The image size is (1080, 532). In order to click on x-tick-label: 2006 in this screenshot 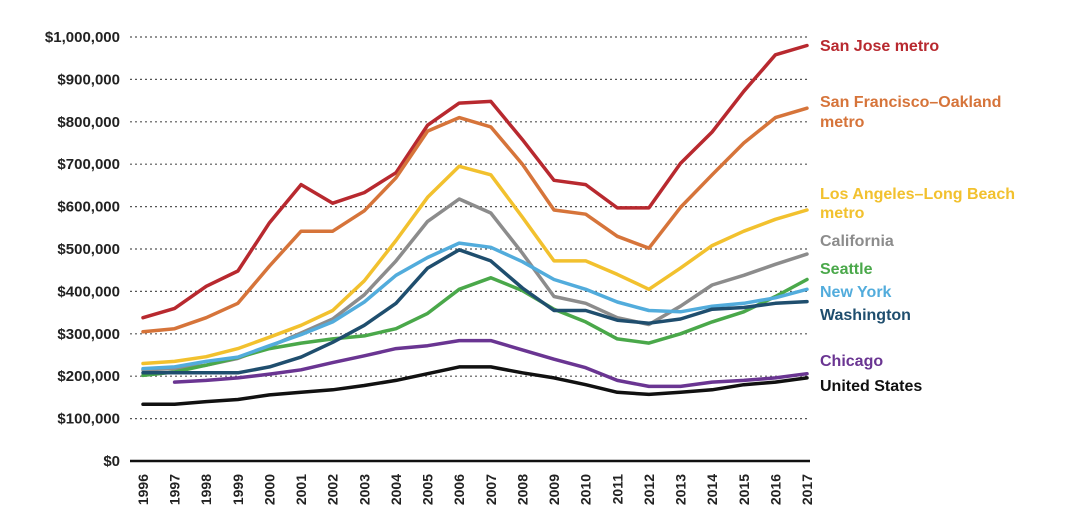, I will do `click(459, 489)`.